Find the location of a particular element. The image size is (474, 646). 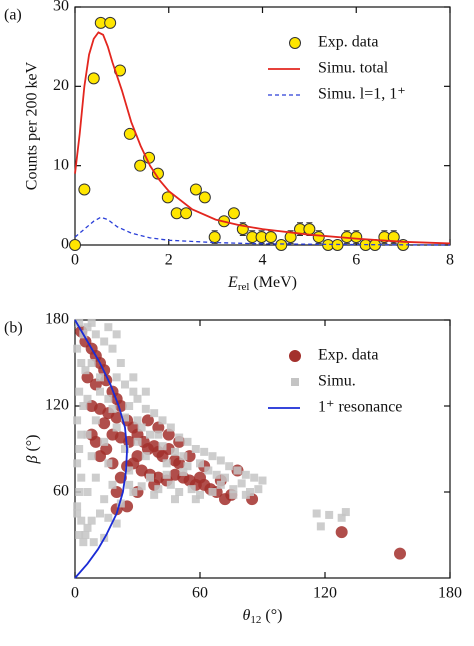

x-axis-label-rest: (°) is located at coordinates (271, 615).